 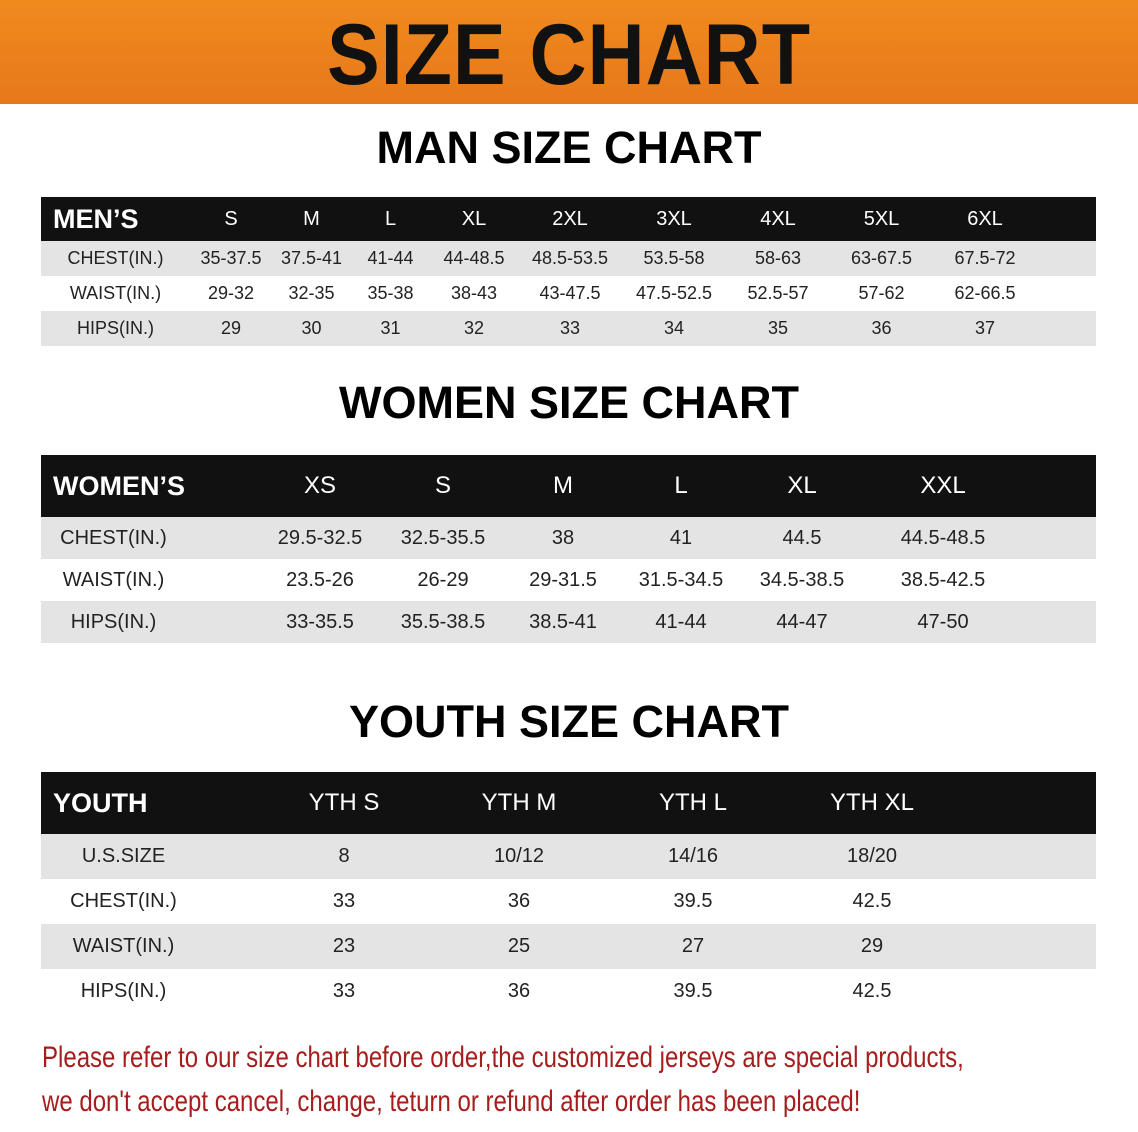 I want to click on table-cell: 44.5, so click(x=802, y=537).